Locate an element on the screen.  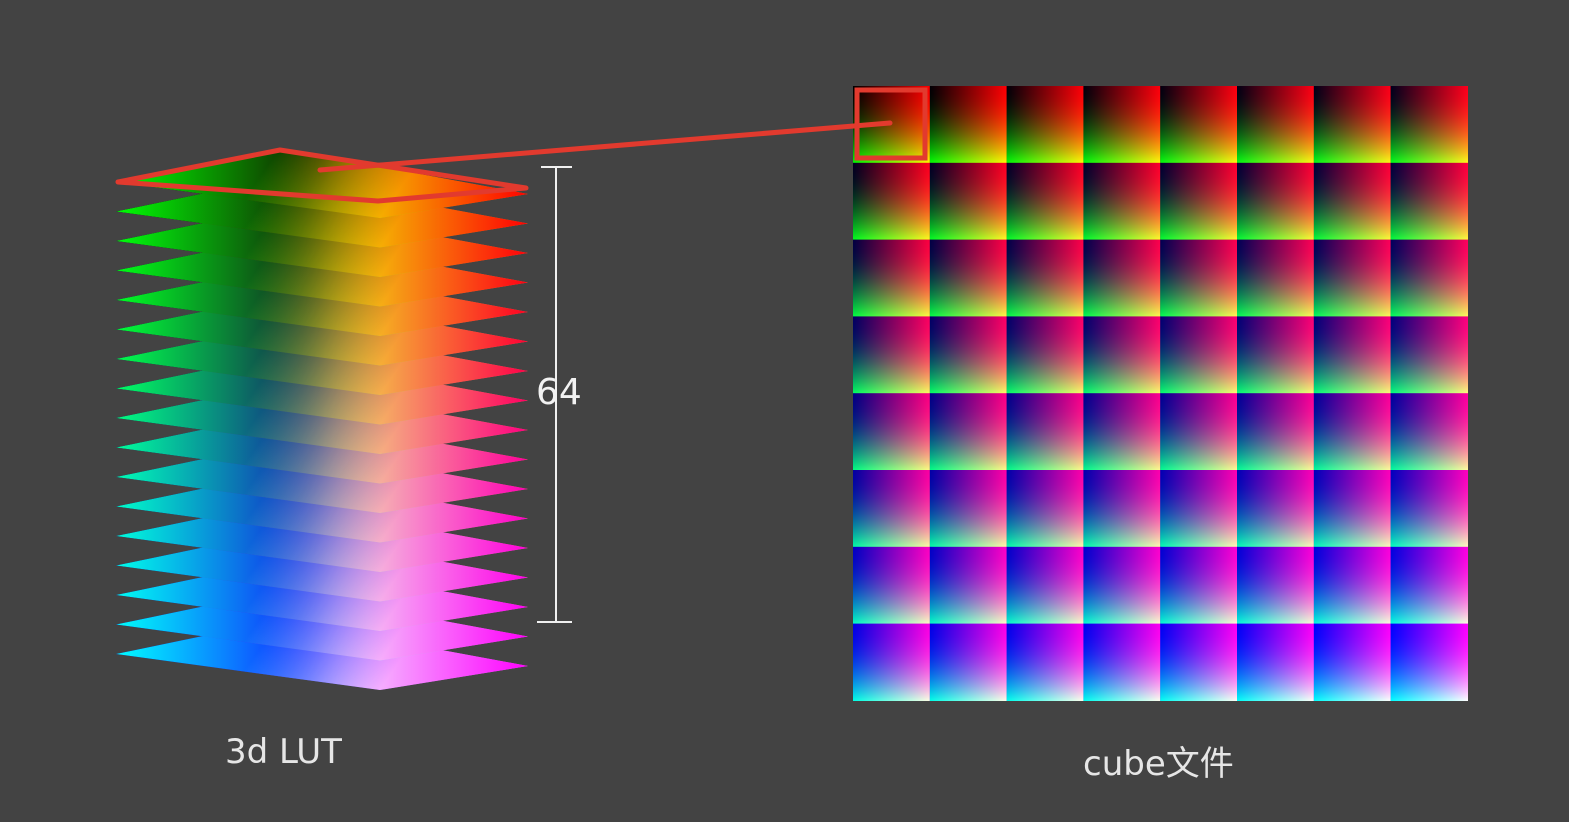
dimension-label: 64 is located at coordinates (559, 392).